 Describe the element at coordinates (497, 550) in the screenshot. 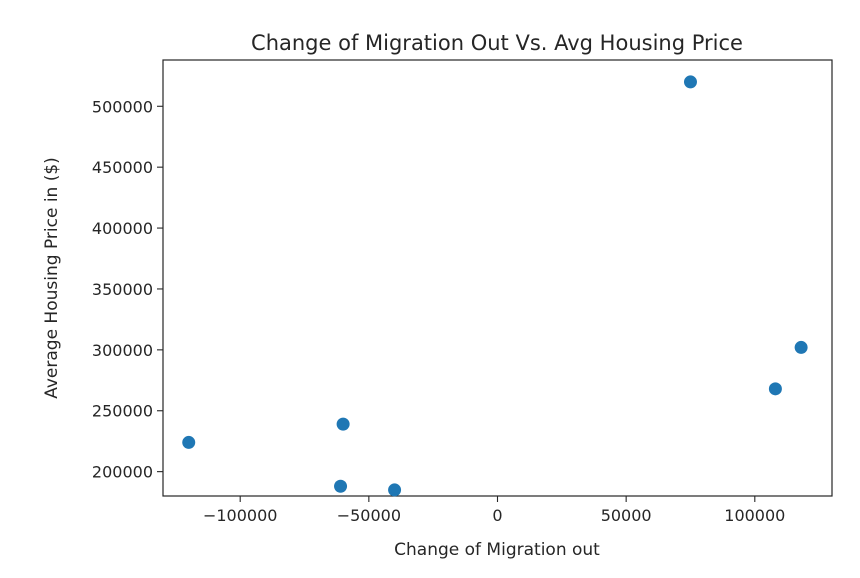

I see `x-axis-label: Change of Migration out` at that location.